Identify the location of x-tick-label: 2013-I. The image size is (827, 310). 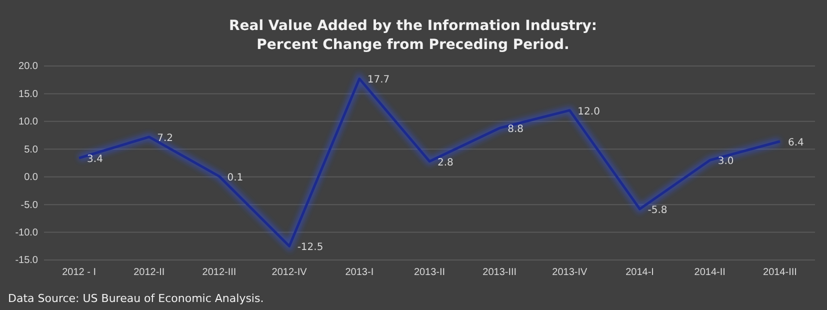
(359, 272).